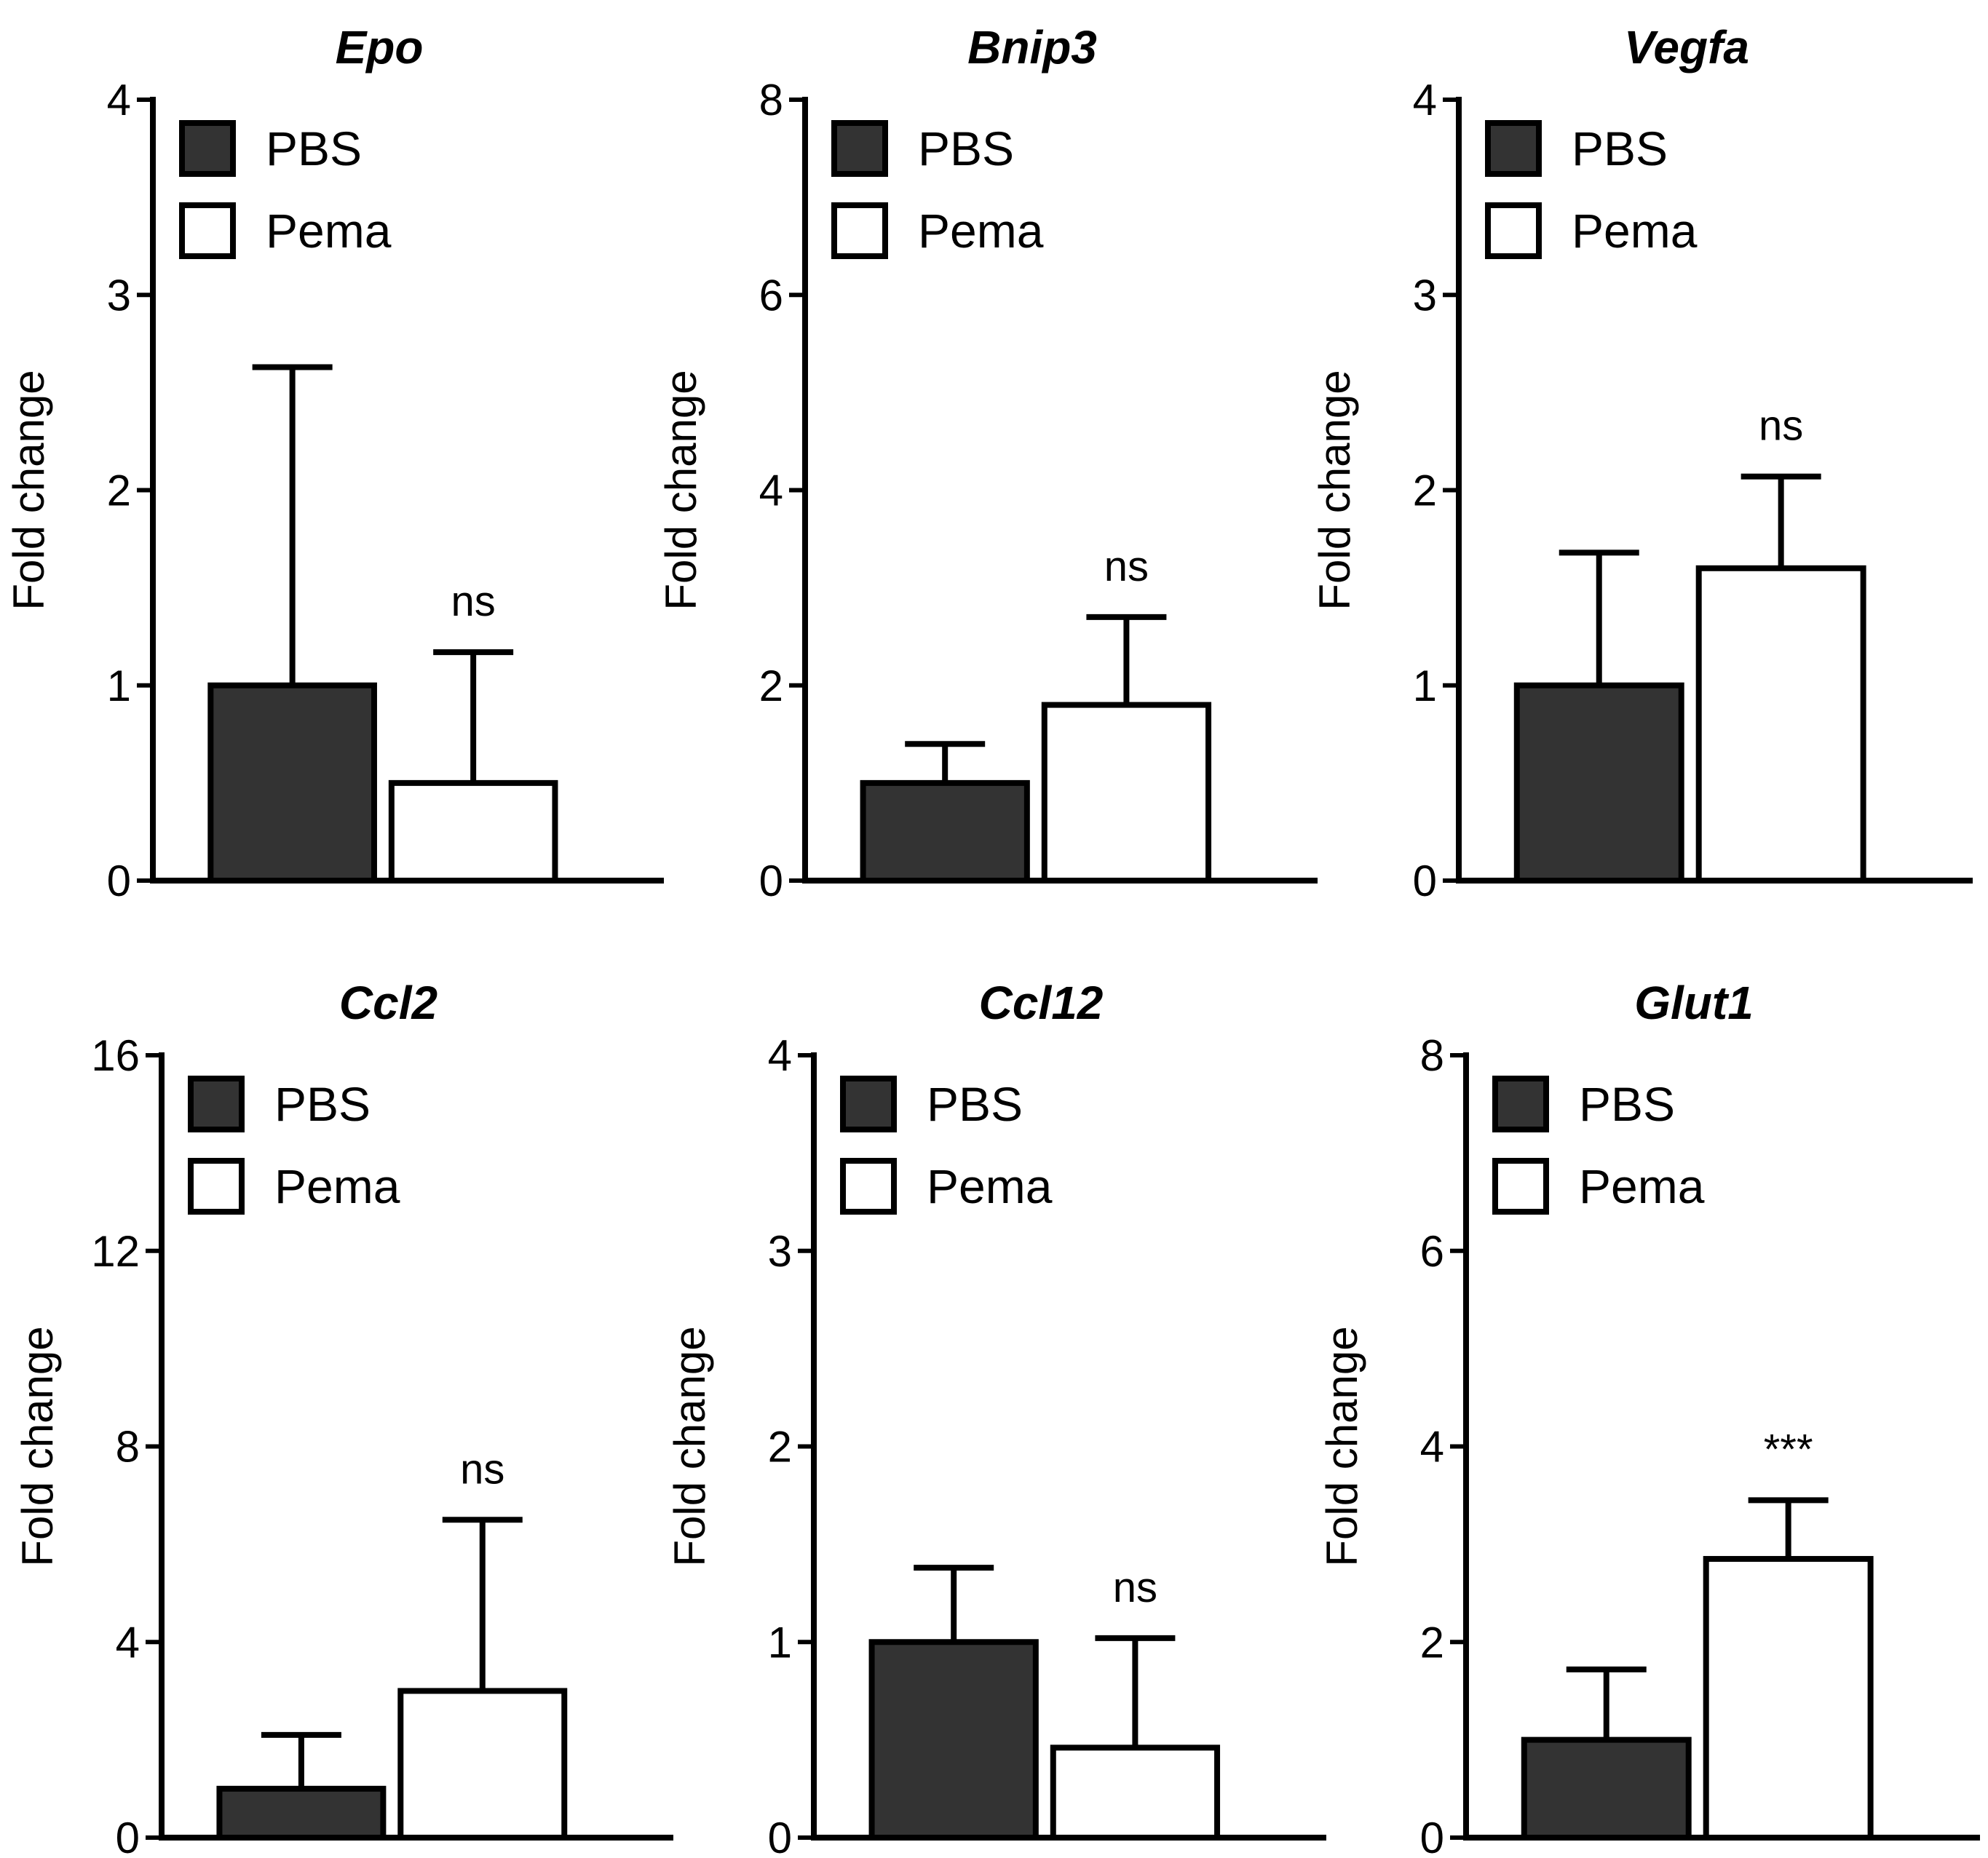 This screenshot has width=1988, height=1858. I want to click on chart-title: Glut1, so click(1694, 1003).